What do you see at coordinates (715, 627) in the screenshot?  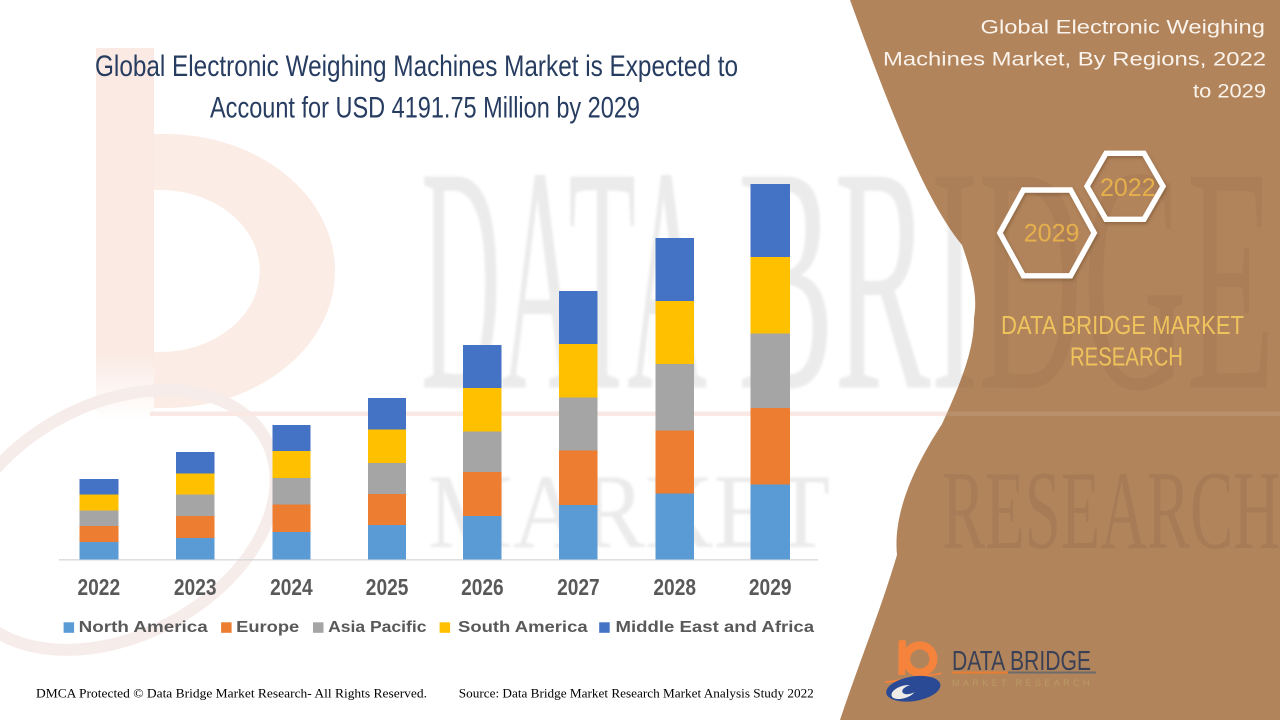 I see `svg-text: Middle East and Africa` at bounding box center [715, 627].